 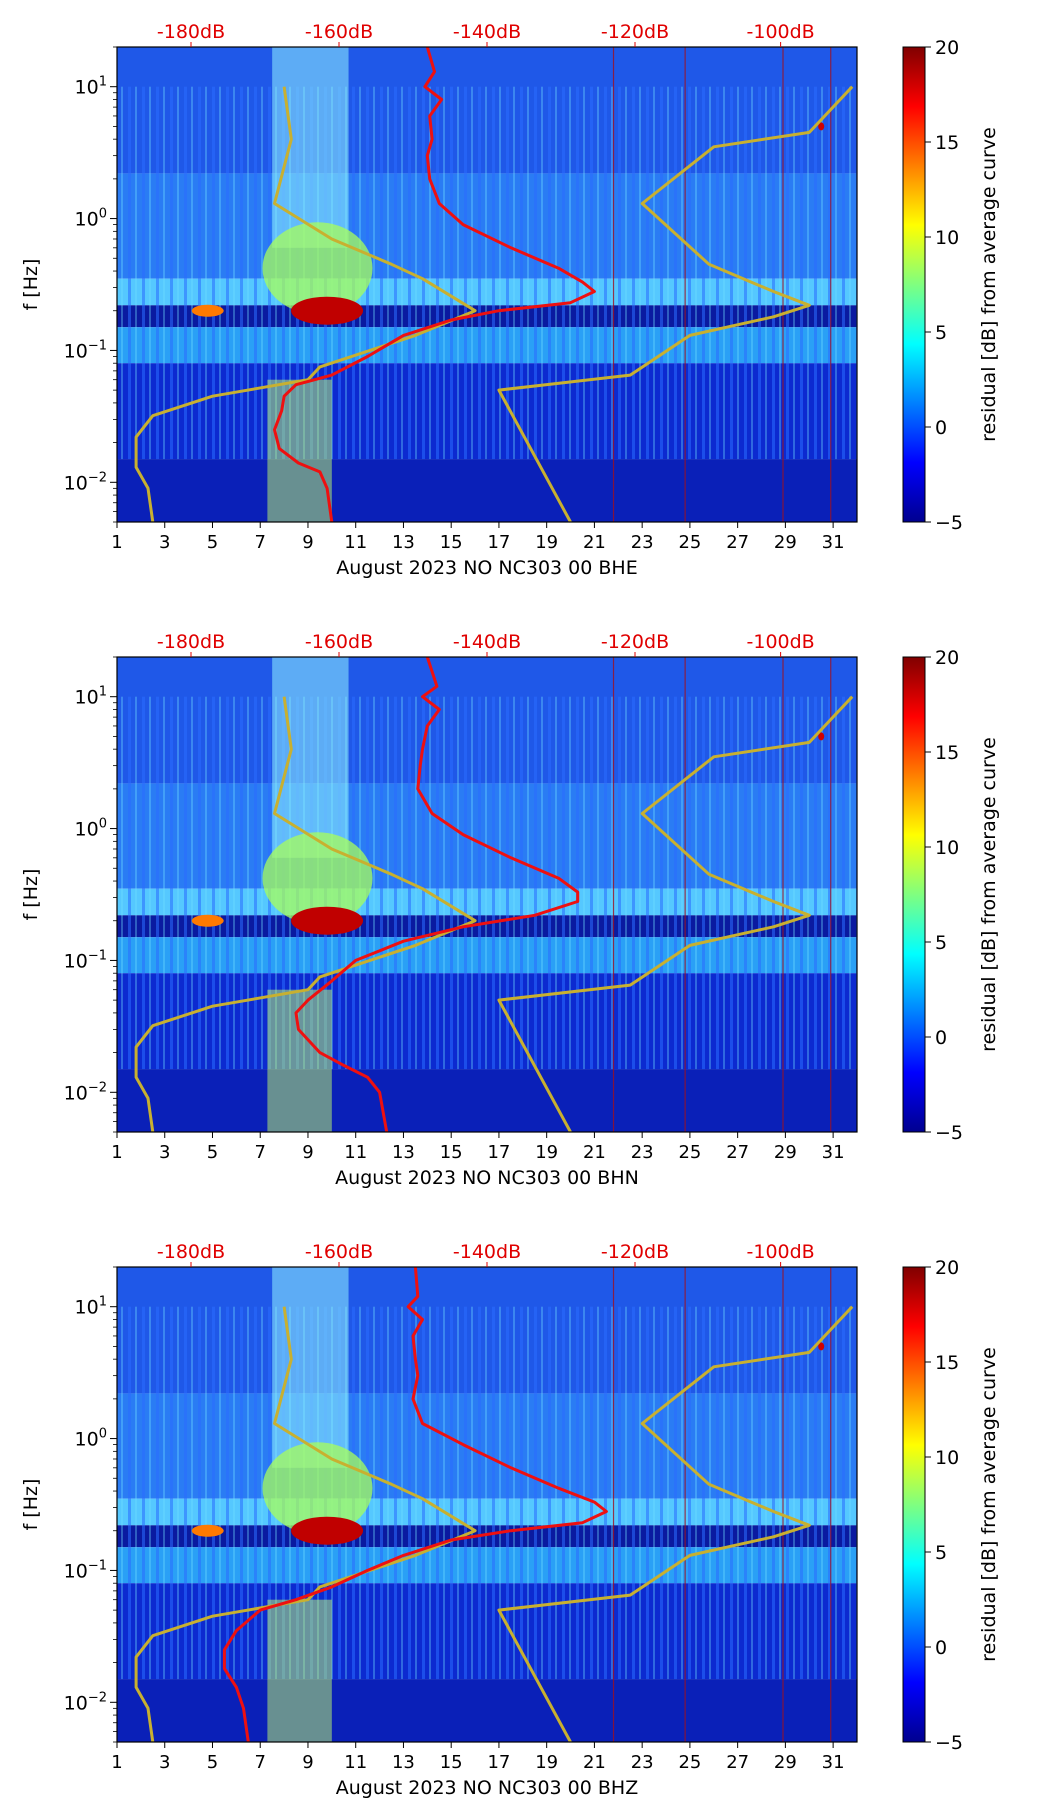 What do you see at coordinates (947, 143) in the screenshot?
I see `colorbar-tick-label: 15` at bounding box center [947, 143].